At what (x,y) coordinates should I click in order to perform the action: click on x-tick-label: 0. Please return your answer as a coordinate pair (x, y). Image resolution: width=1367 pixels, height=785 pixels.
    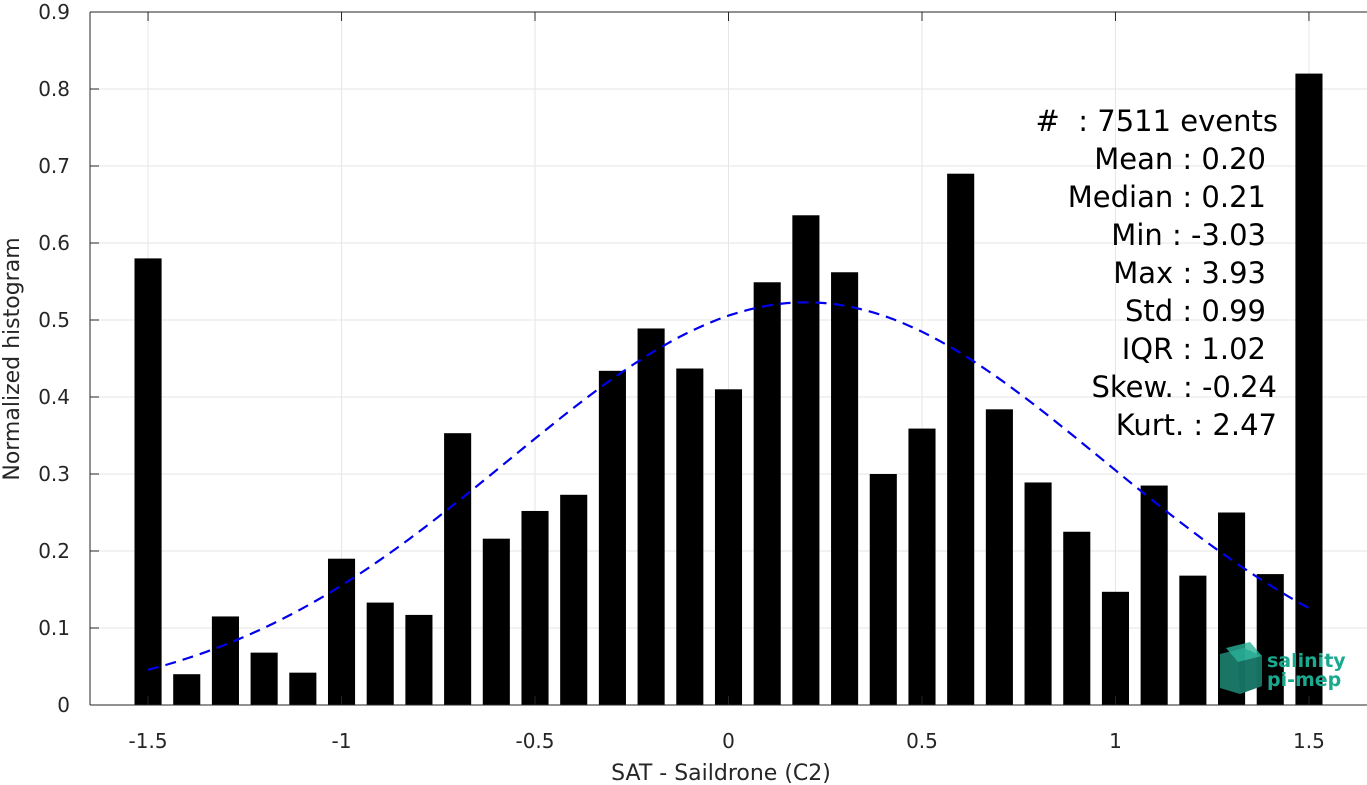
    Looking at the image, I should click on (728, 741).